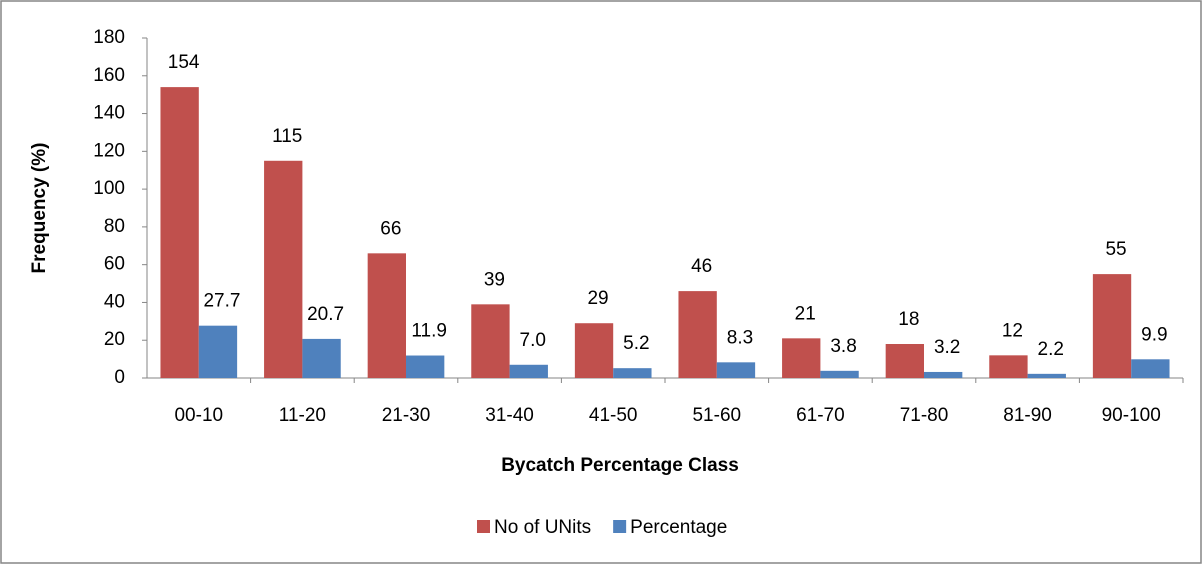 The height and width of the screenshot is (565, 1203). What do you see at coordinates (494, 279) in the screenshot?
I see `data-label: 39` at bounding box center [494, 279].